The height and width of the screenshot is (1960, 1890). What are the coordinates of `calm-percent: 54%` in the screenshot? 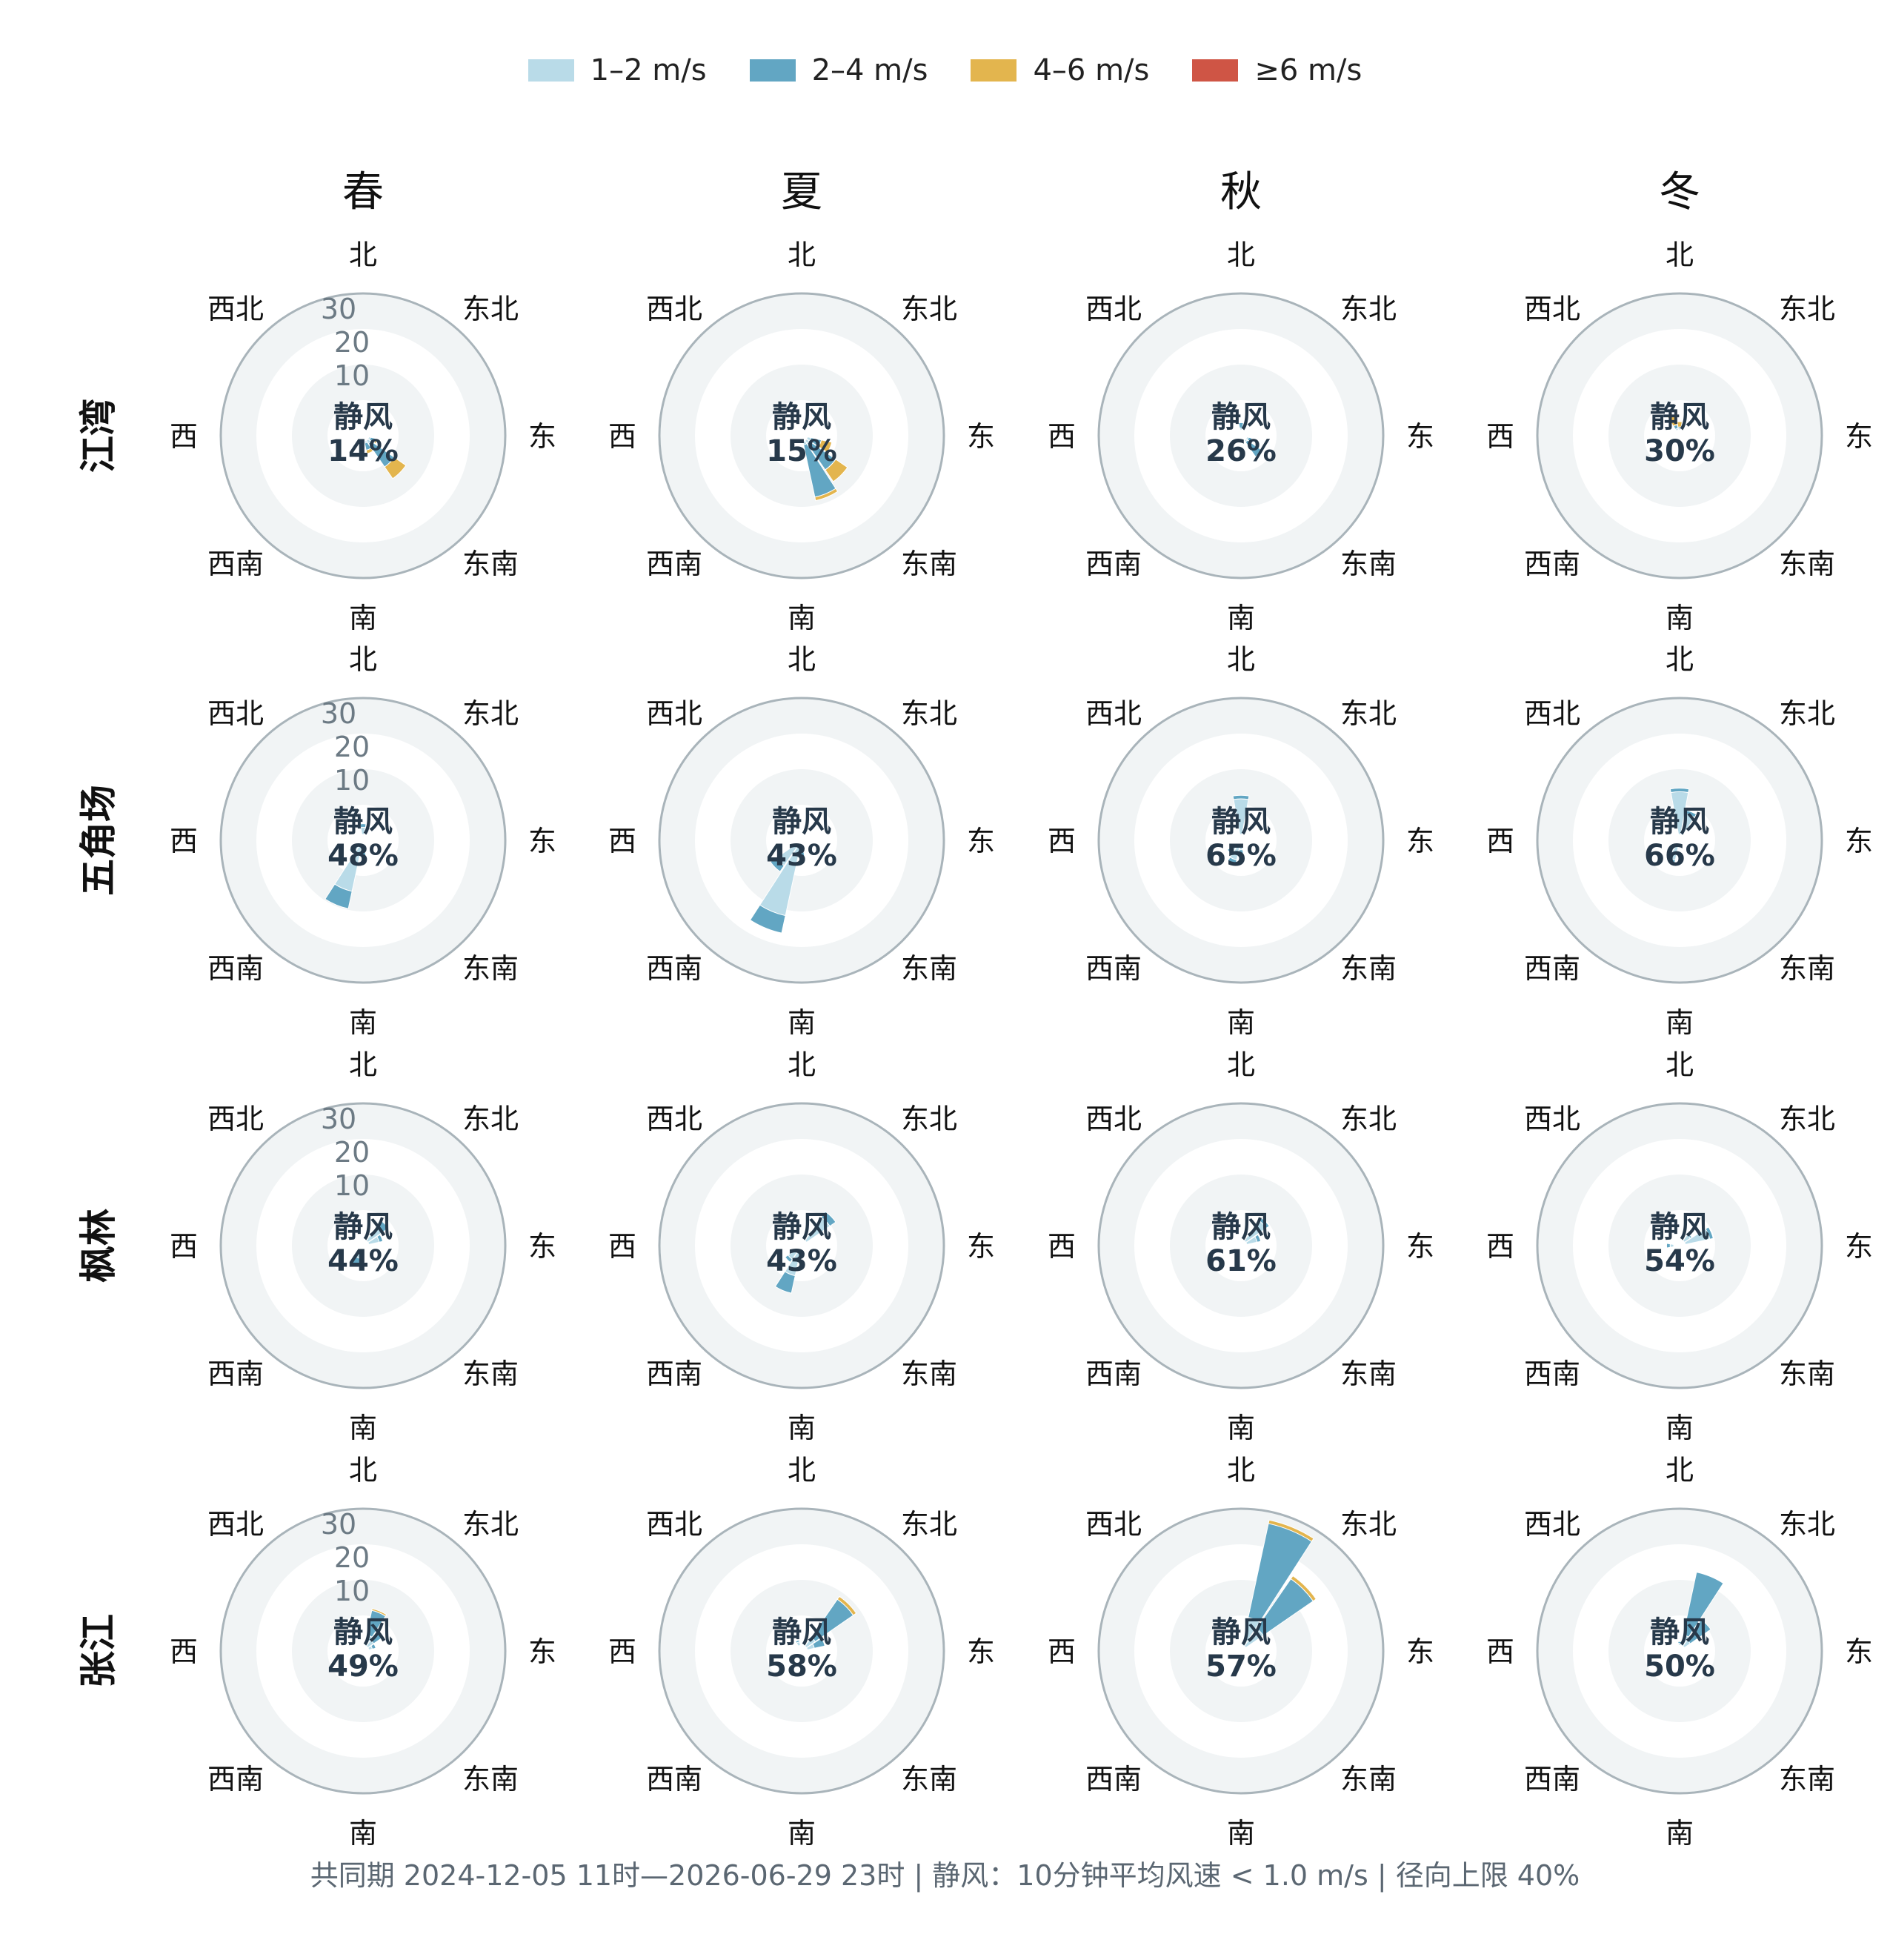 It's located at (1679, 1261).